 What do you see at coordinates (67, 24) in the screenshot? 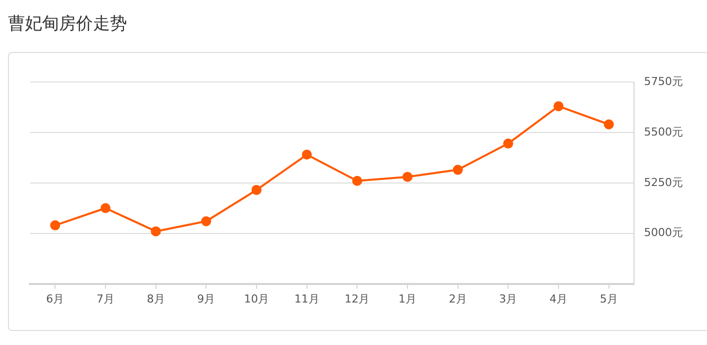
I see `chart-title: 曹妃甸房价走势` at bounding box center [67, 24].